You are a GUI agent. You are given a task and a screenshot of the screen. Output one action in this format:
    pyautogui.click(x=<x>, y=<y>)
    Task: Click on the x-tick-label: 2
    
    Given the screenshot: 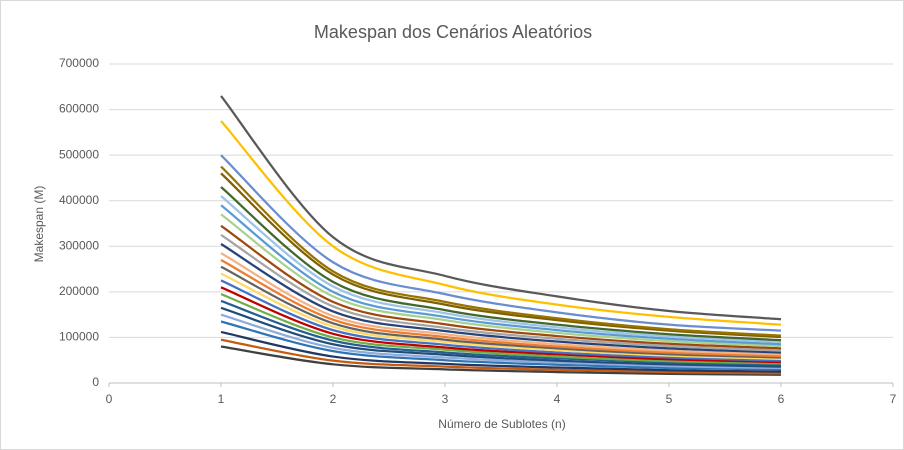 What is the action you would take?
    pyautogui.click(x=333, y=399)
    